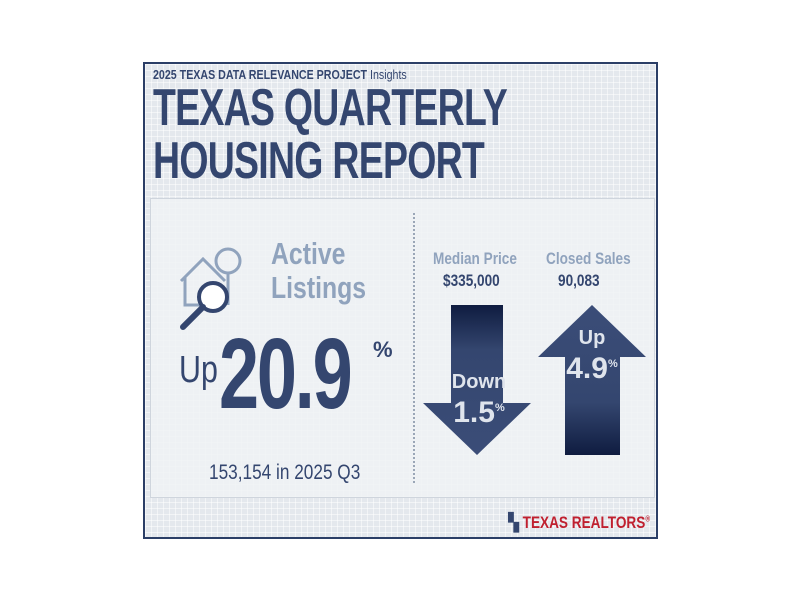 This screenshot has height=600, width=800. I want to click on divider, so click(414, 348).